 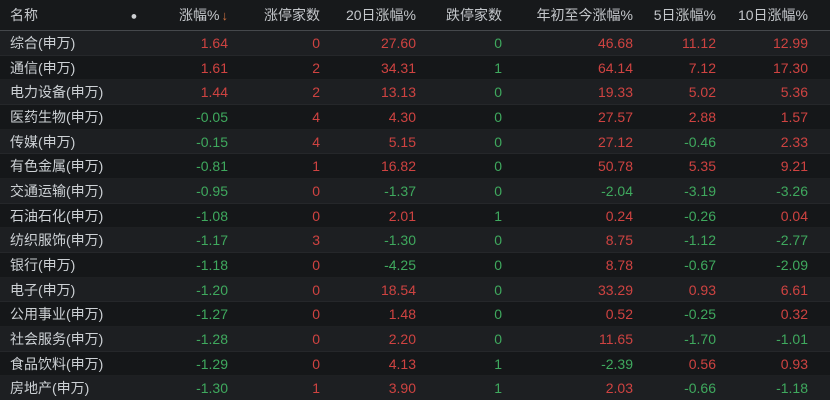 What do you see at coordinates (700, 215) in the screenshot?
I see `cell-5d-change: -0.26` at bounding box center [700, 215].